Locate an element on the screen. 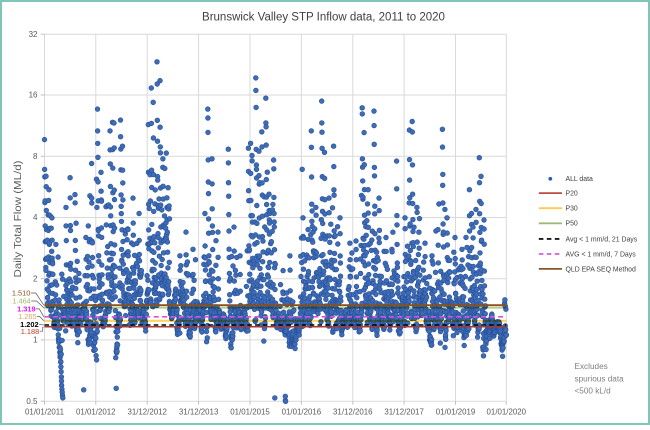 Image resolution: width=650 pixels, height=430 pixels. svg-text: 1.319 is located at coordinates (26, 309).